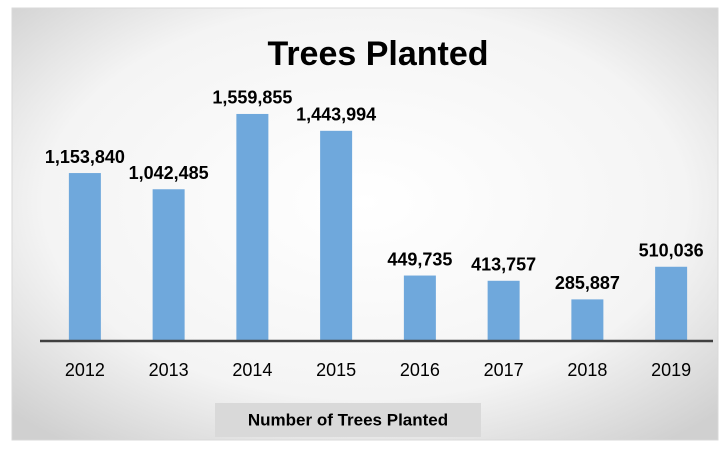 The height and width of the screenshot is (452, 726). What do you see at coordinates (671, 251) in the screenshot?
I see `data-label: 510,036` at bounding box center [671, 251].